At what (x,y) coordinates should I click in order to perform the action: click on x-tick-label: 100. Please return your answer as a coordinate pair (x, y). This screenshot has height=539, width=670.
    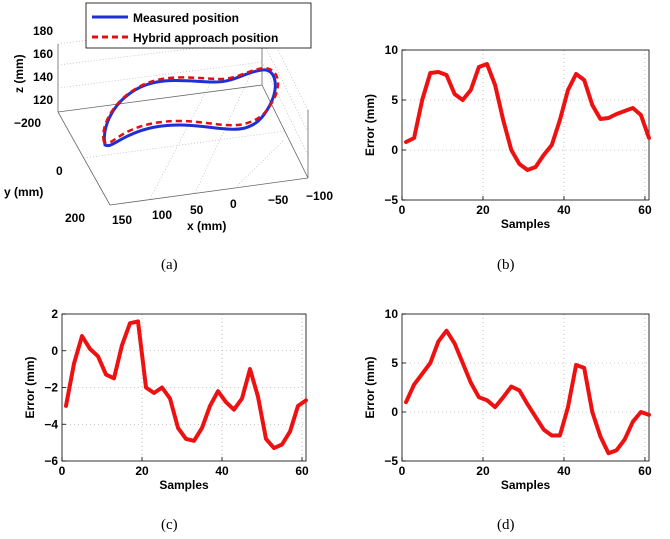
    Looking at the image, I should click on (162, 215).